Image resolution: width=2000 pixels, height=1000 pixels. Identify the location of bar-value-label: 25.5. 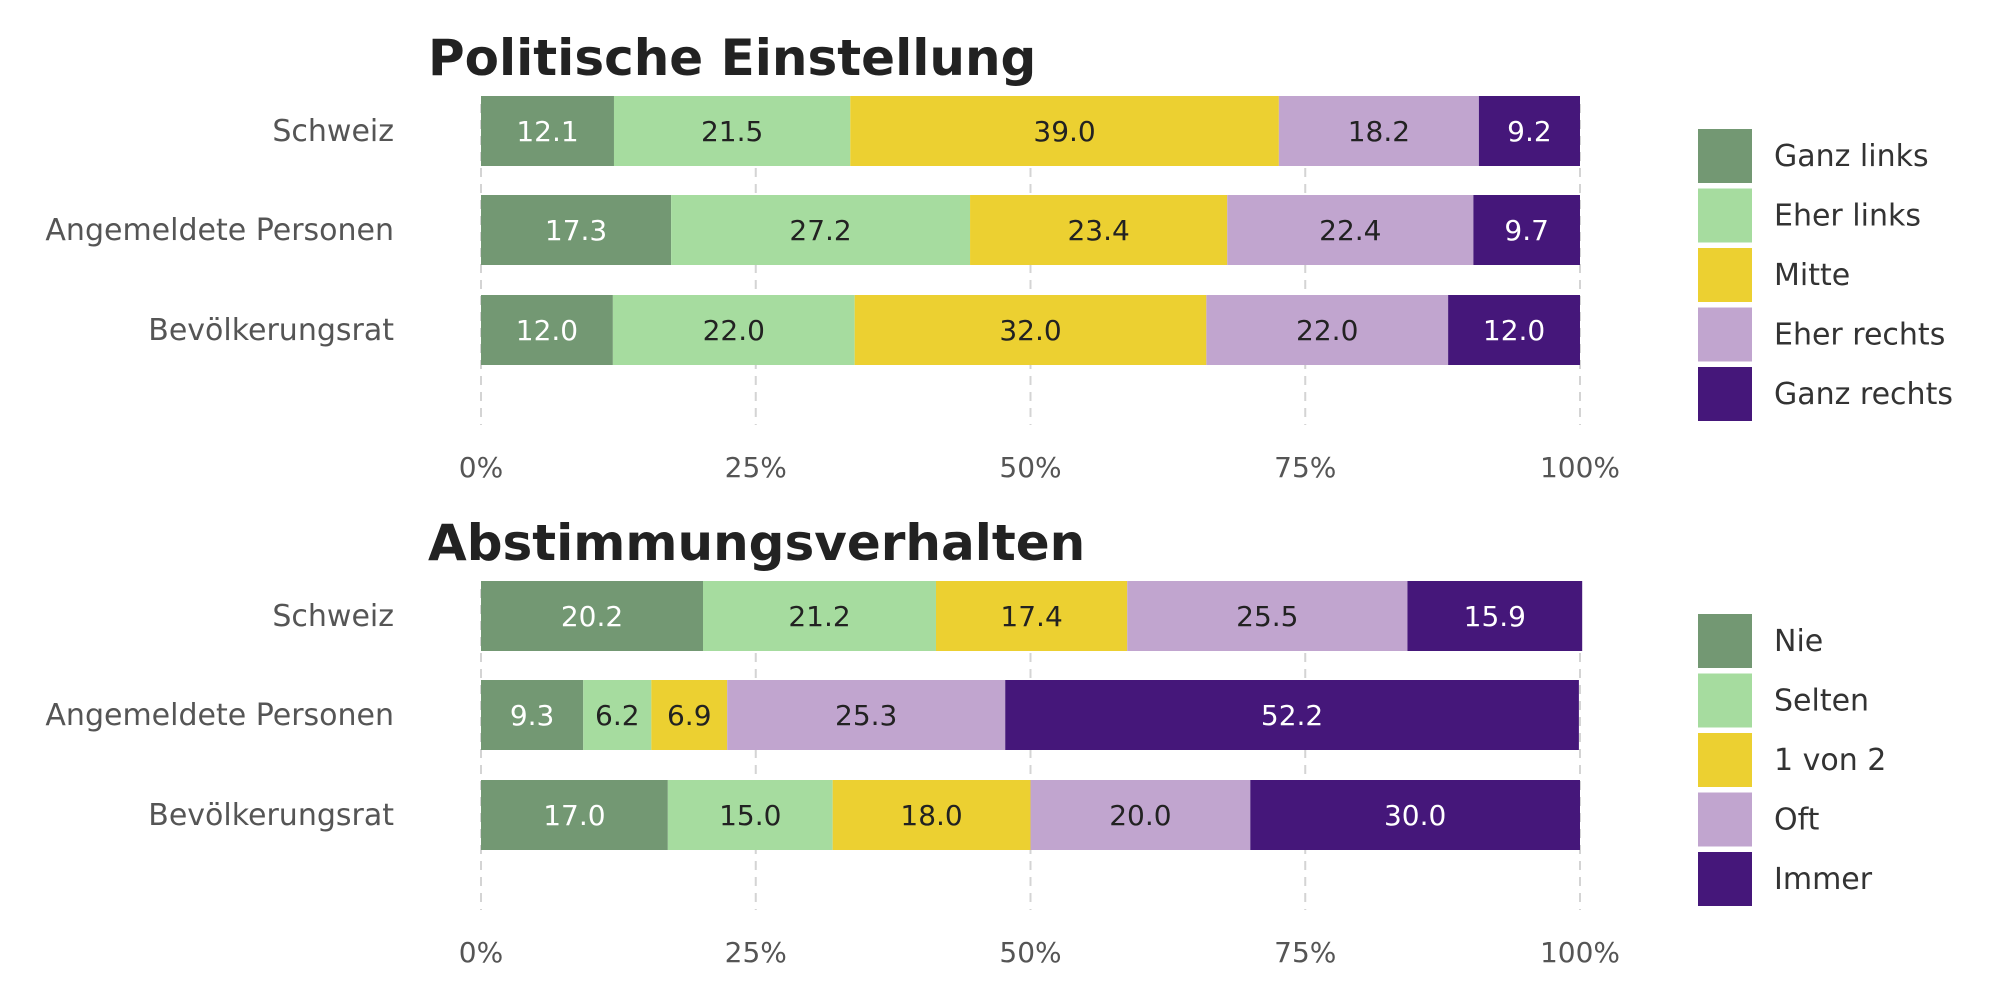
(1267, 616).